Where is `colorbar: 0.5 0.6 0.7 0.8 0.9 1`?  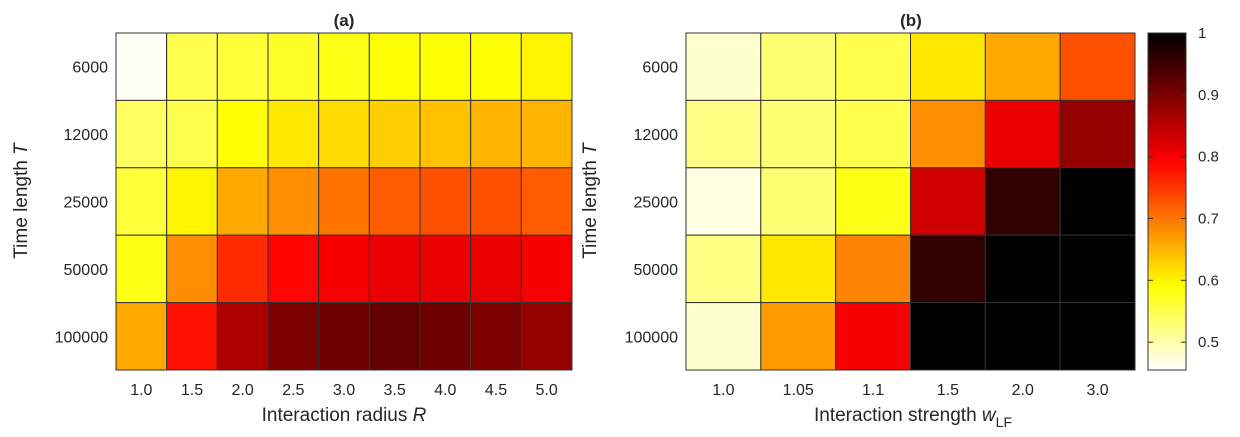
colorbar: 0.5 0.6 0.7 0.8 0.9 1 is located at coordinates (1183, 198).